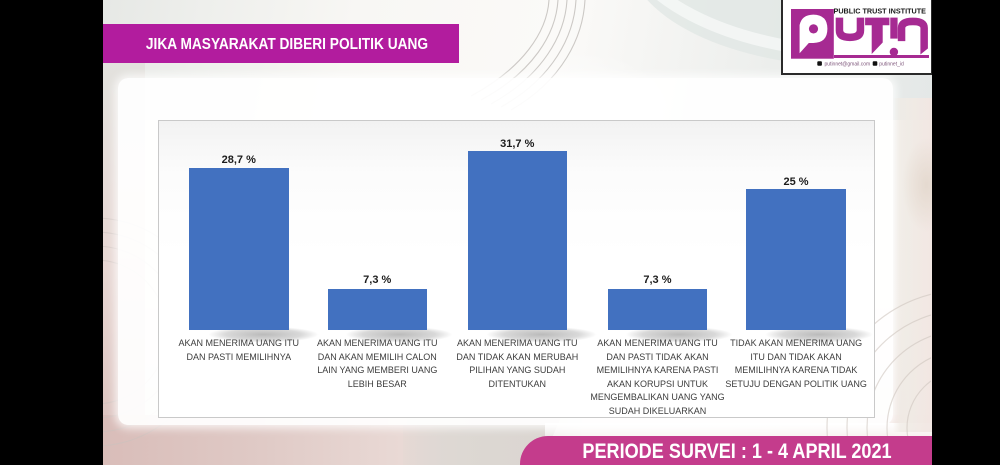  Describe the element at coordinates (848, 65) in the screenshot. I see `svg-text: putinnet@gmail.com` at that location.